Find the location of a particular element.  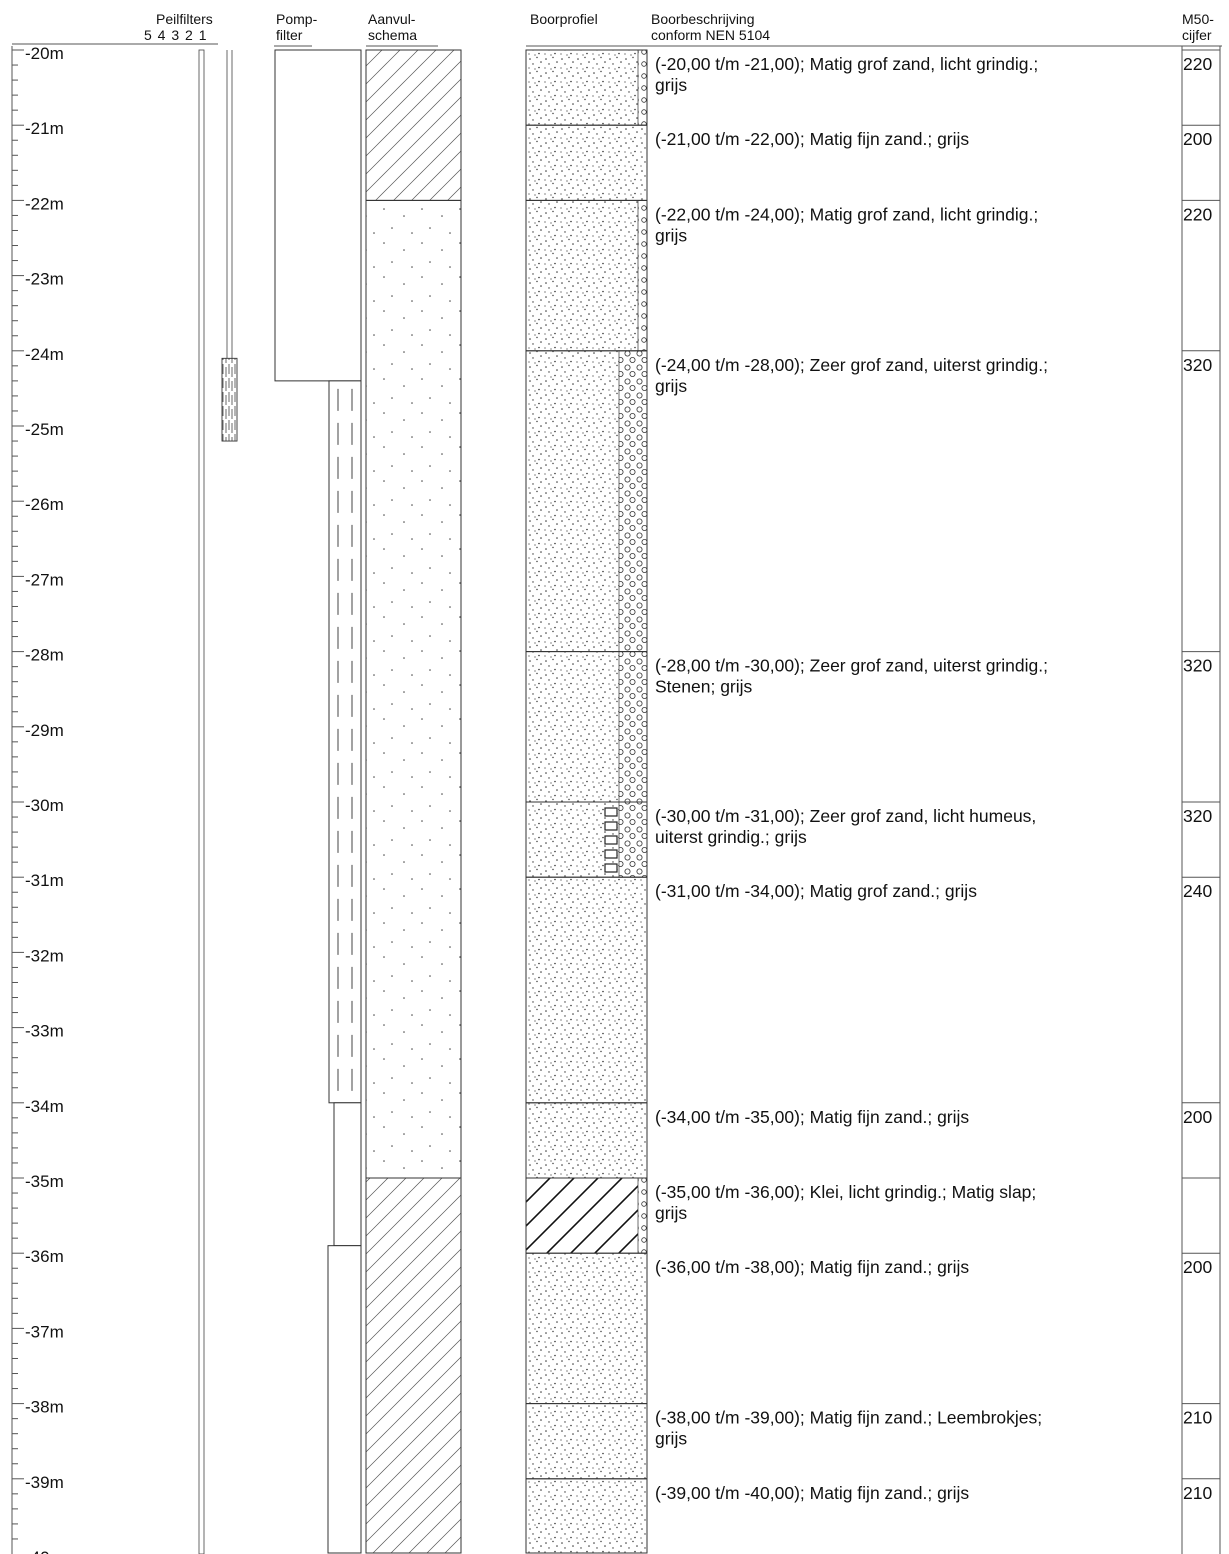

depth-label: -31m is located at coordinates (44, 880).